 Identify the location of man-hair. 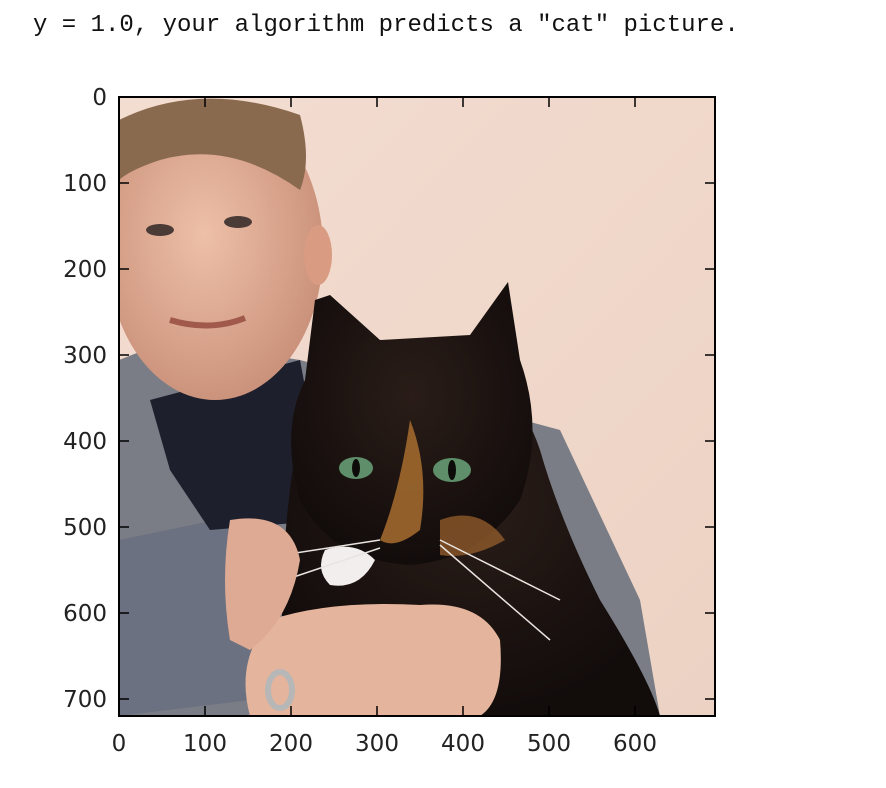
(212, 144).